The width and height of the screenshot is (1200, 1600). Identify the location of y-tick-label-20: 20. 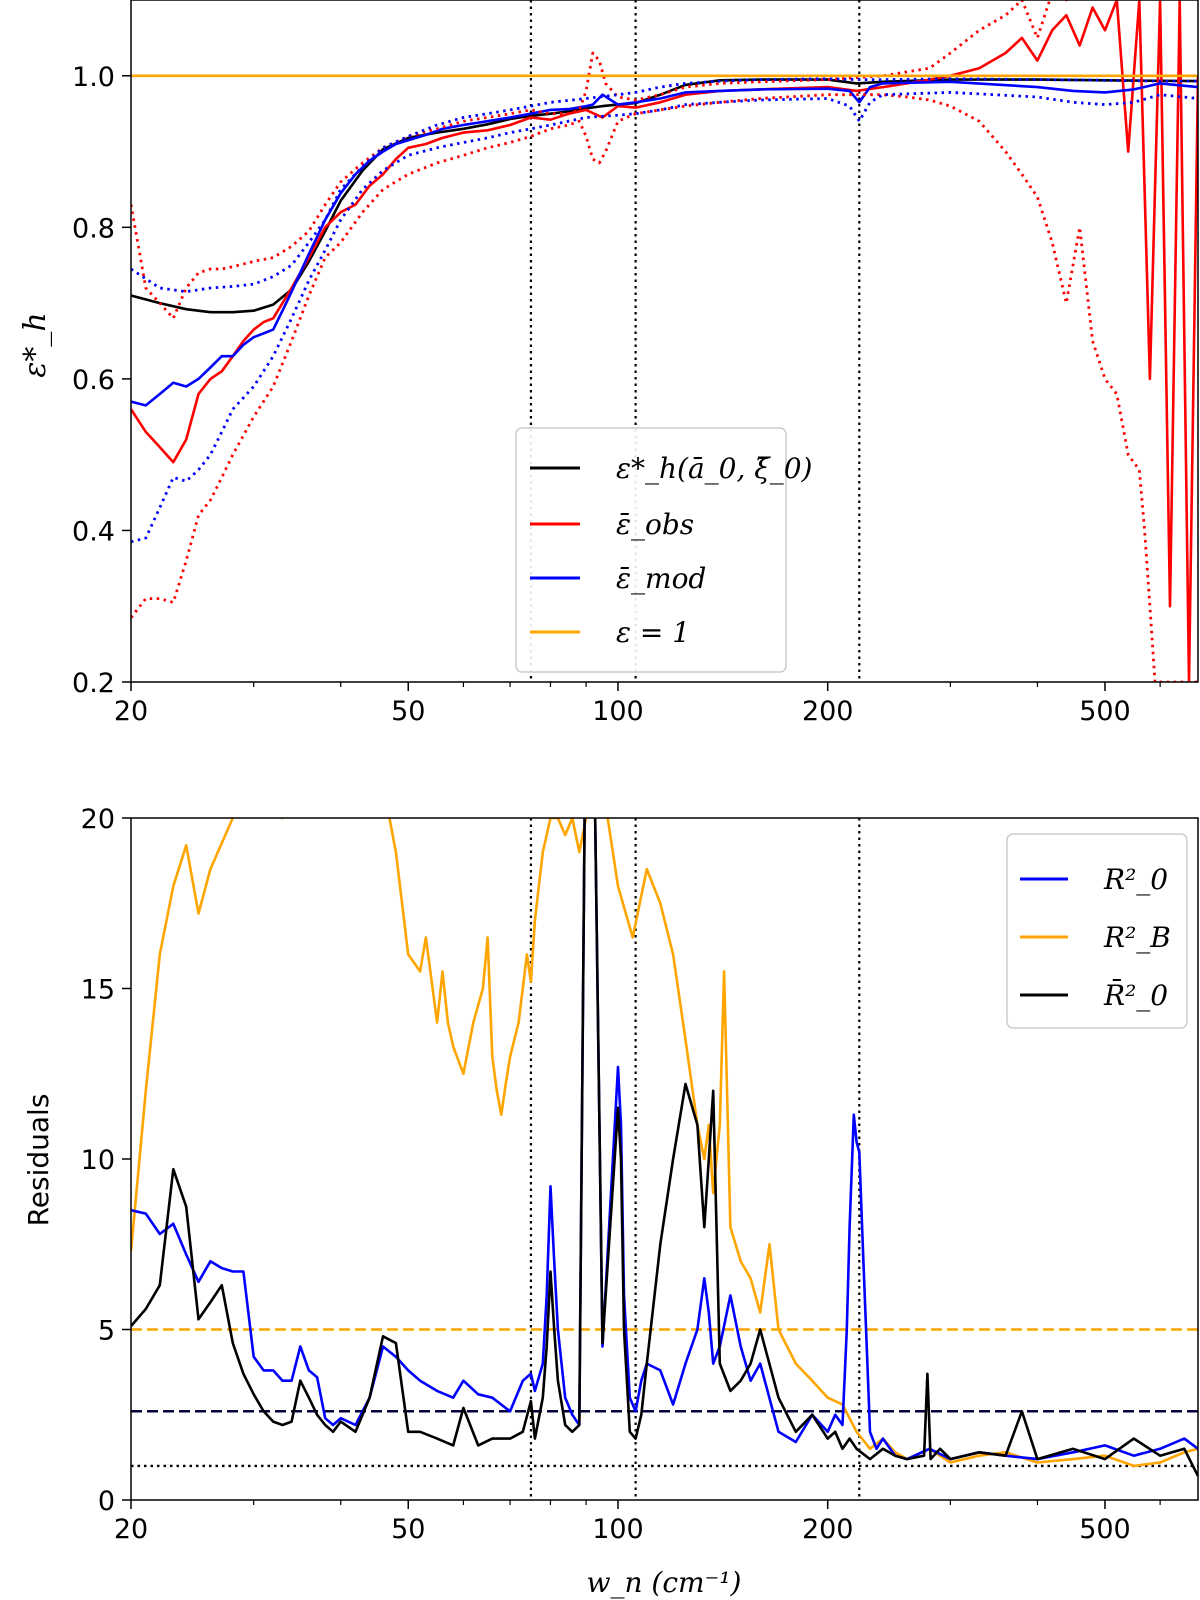
(98, 819).